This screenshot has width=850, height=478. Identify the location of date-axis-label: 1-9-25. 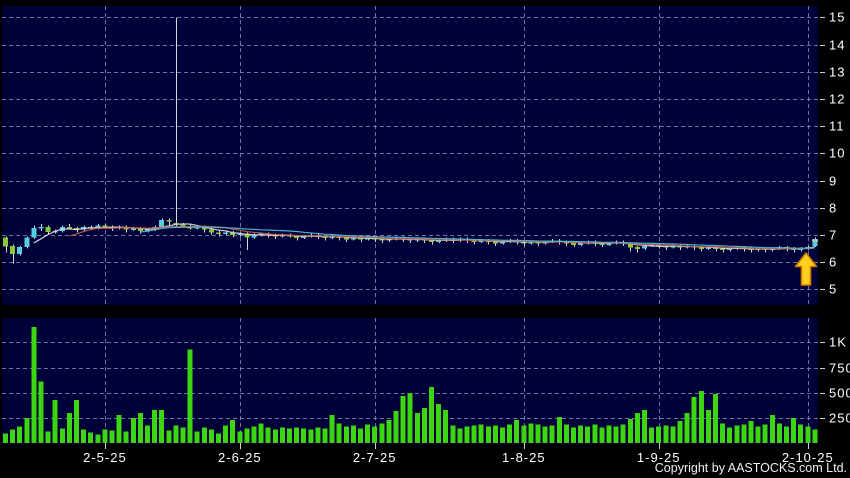
(658, 457).